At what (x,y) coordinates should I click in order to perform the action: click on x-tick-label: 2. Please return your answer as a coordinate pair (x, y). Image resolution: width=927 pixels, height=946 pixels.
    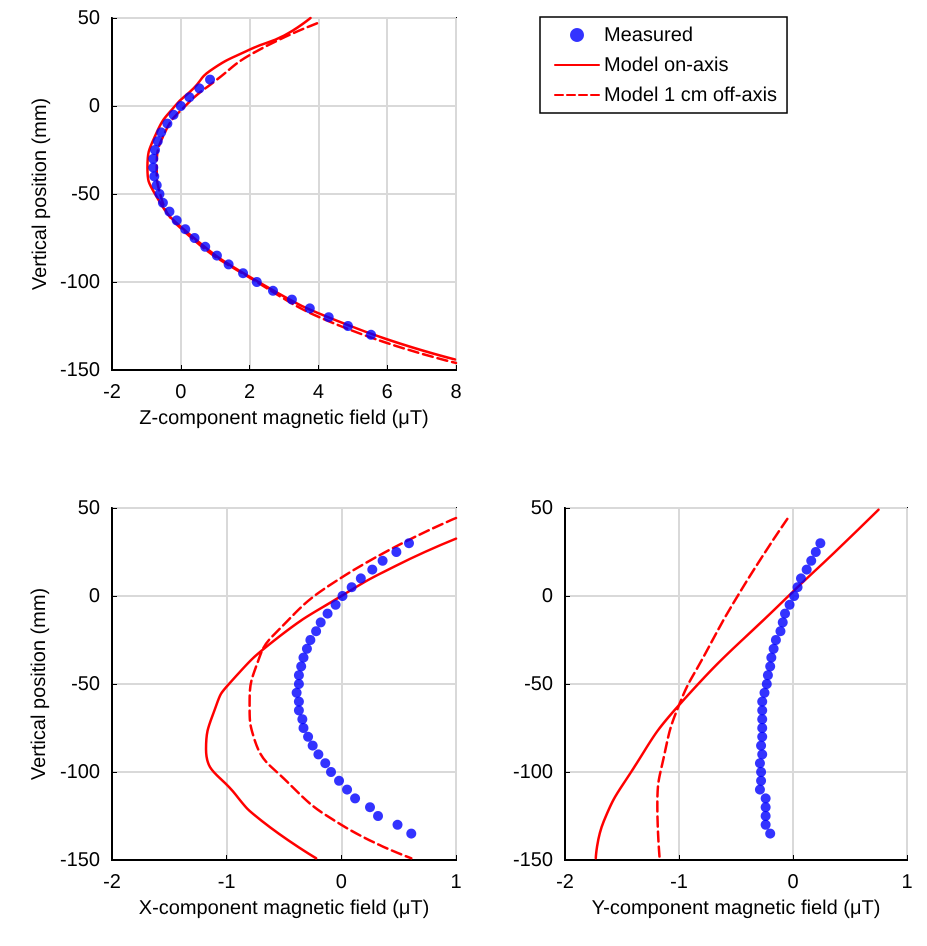
    Looking at the image, I should click on (250, 392).